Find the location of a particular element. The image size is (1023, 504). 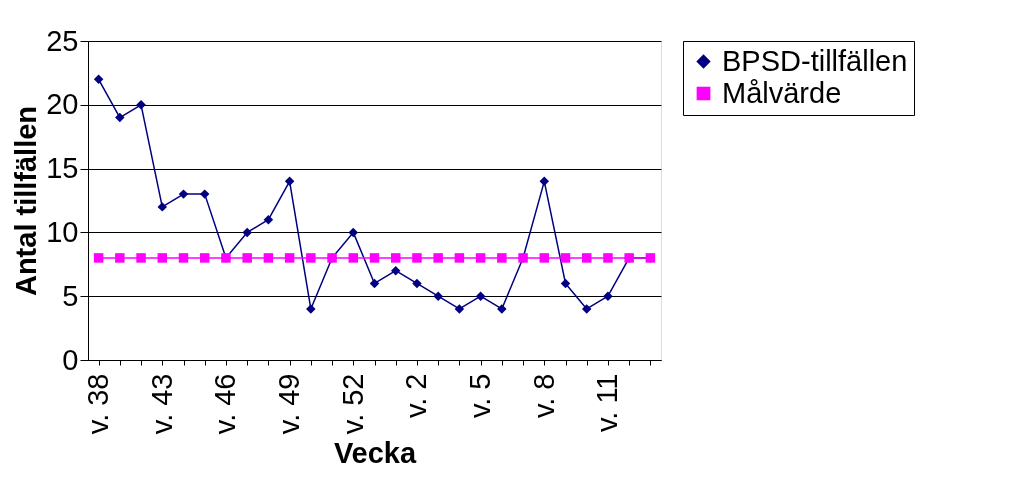

y-tick-label: 0 is located at coordinates (70, 359).